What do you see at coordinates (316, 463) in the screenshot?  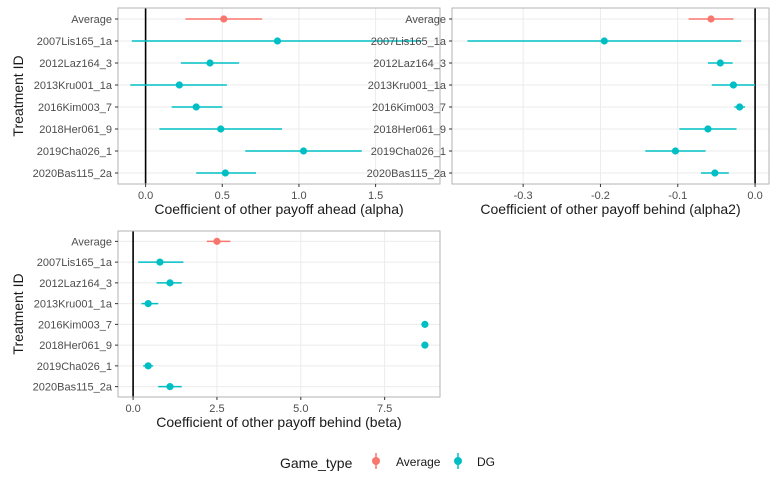 I see `legend-title: Game_type` at bounding box center [316, 463].